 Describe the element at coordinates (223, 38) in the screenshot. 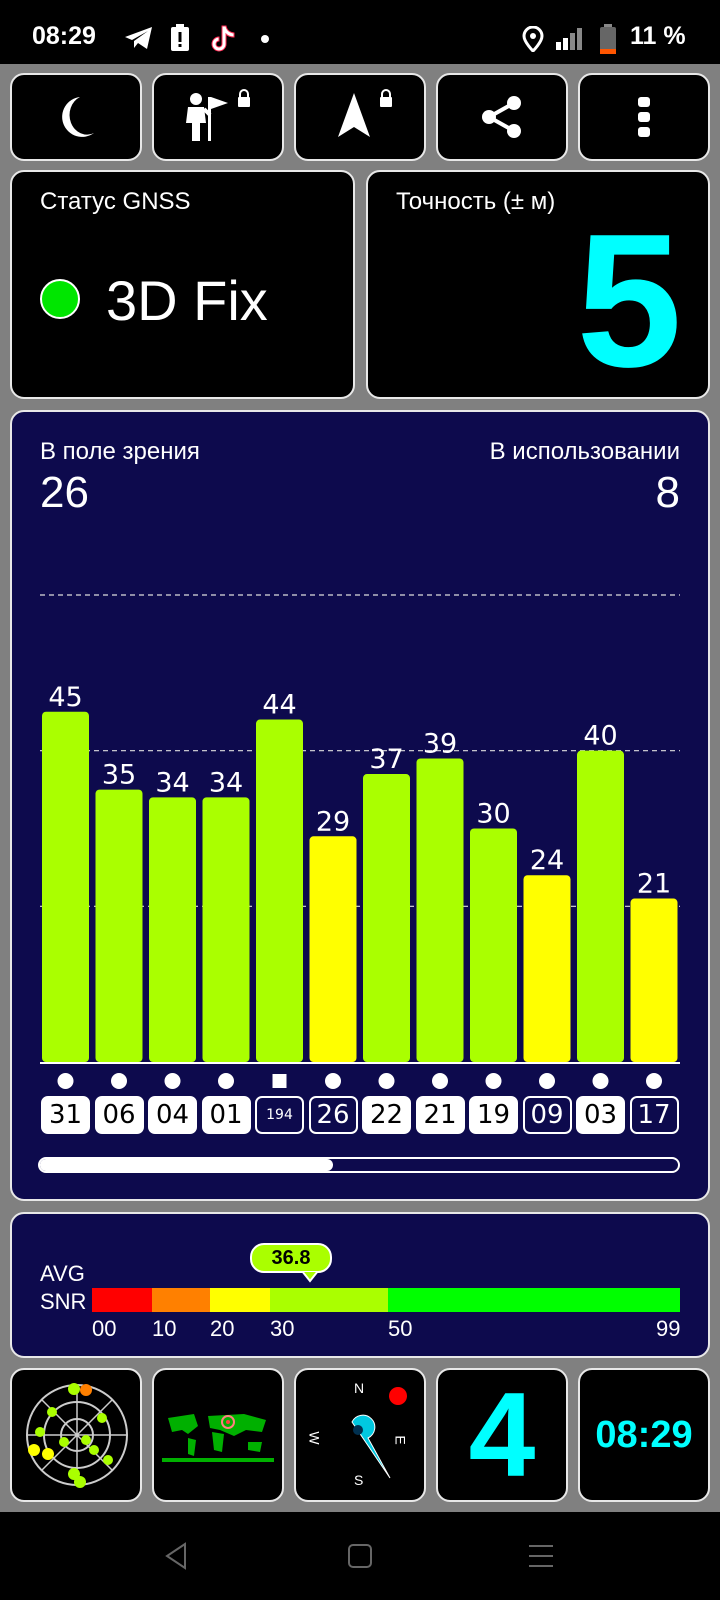

I see `tiktok-icon` at that location.